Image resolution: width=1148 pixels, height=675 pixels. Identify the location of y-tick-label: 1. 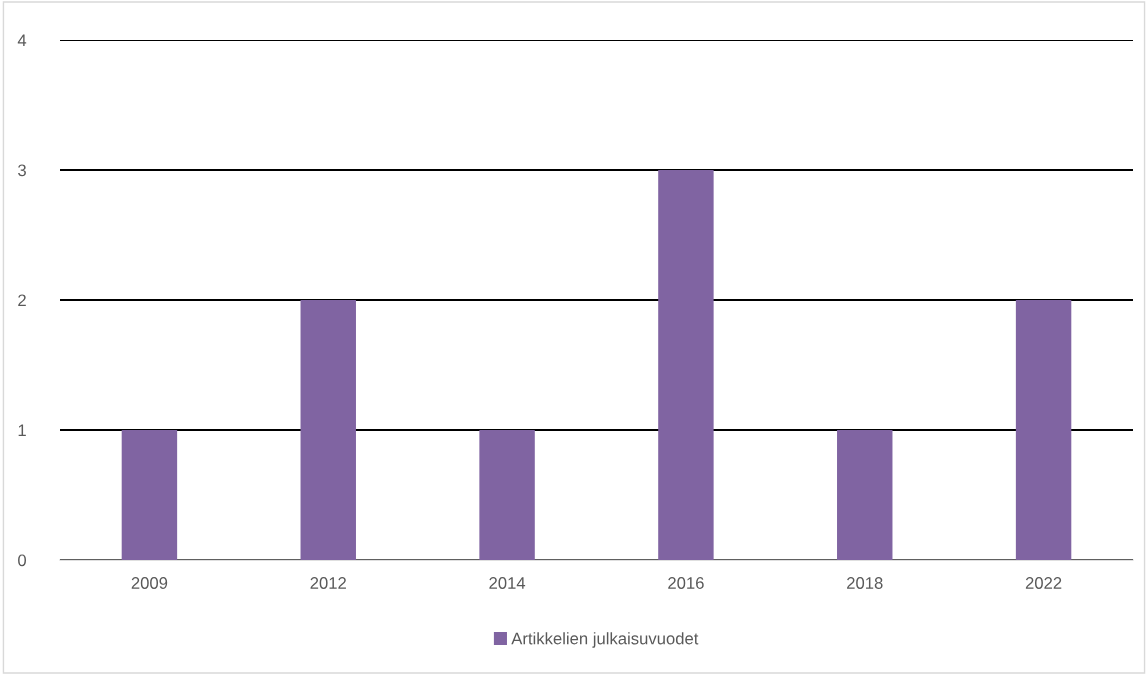
(22, 430).